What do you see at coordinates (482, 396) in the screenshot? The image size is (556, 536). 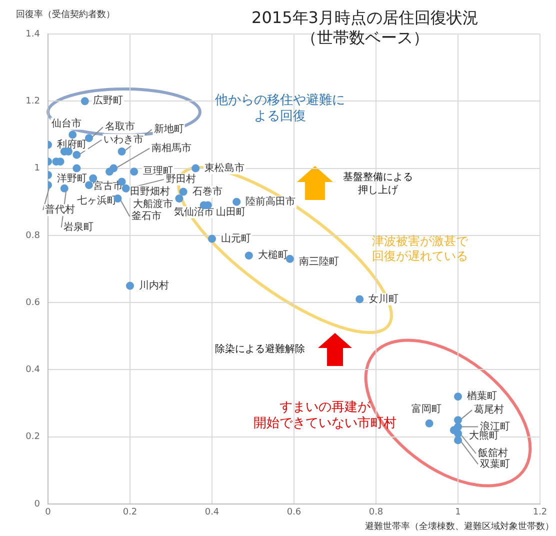 I see `annotation: 楢葉町` at bounding box center [482, 396].